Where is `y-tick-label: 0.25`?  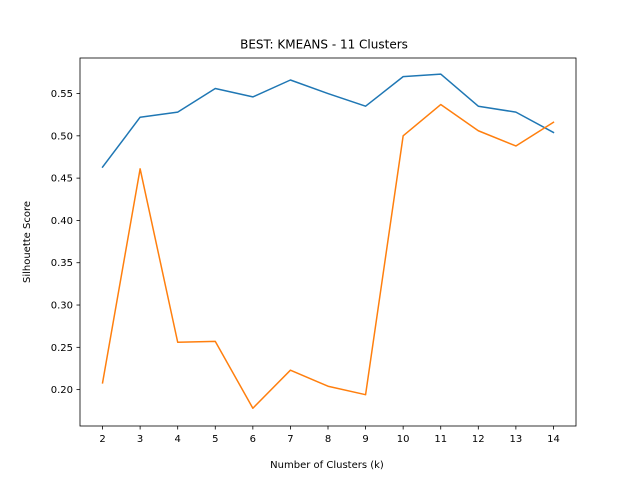
y-tick-label: 0.25 is located at coordinates (62, 348).